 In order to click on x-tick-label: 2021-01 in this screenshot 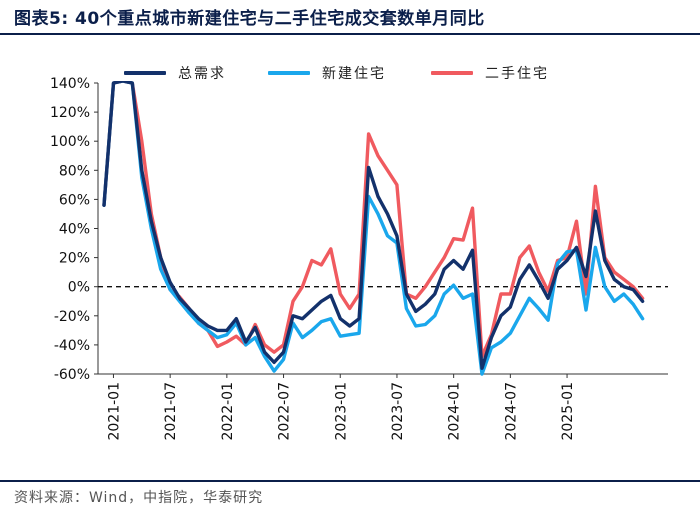, I will do `click(114, 411)`.